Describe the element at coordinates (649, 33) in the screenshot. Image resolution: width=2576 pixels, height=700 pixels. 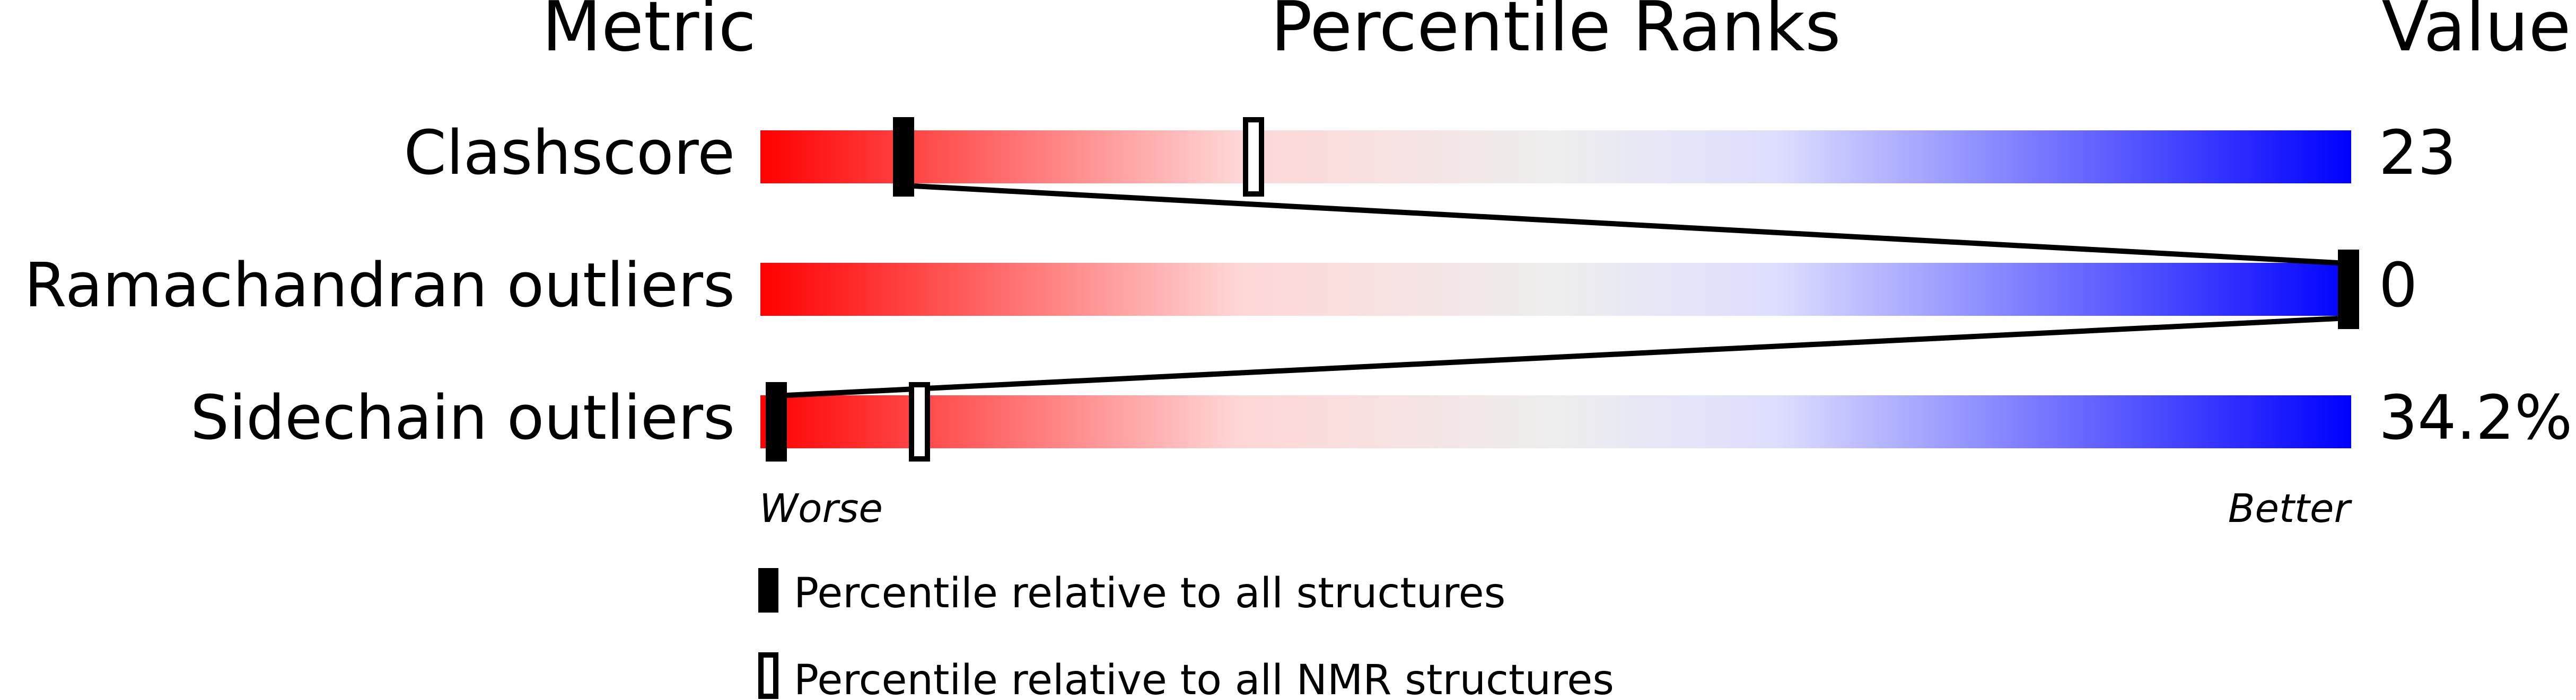
I see `header-metric: Metric` at that location.